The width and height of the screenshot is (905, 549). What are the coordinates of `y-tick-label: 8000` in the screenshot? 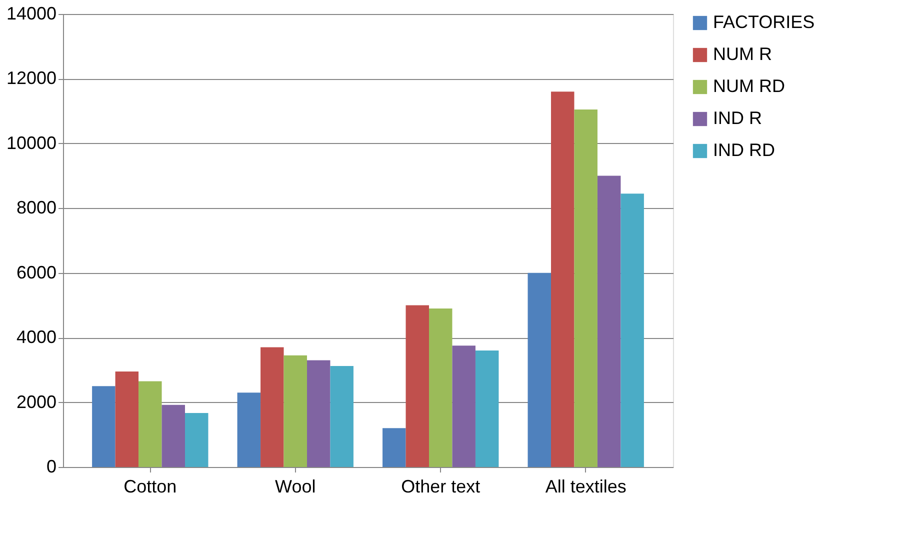 It's located at (36, 208).